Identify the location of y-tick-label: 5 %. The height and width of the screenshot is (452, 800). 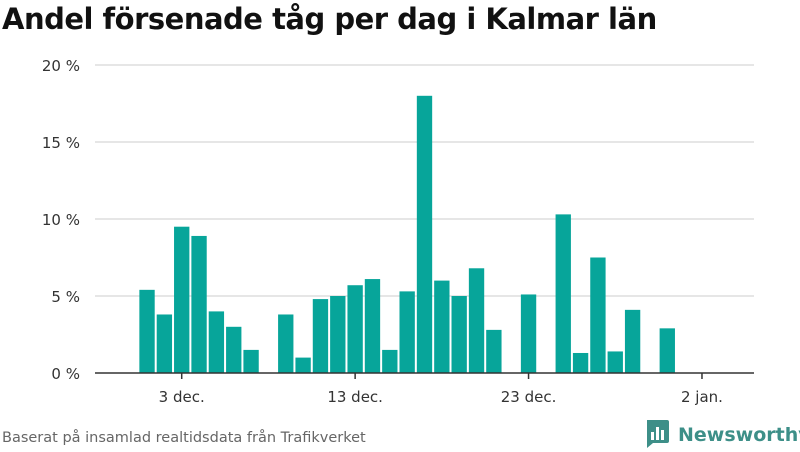
(65, 297).